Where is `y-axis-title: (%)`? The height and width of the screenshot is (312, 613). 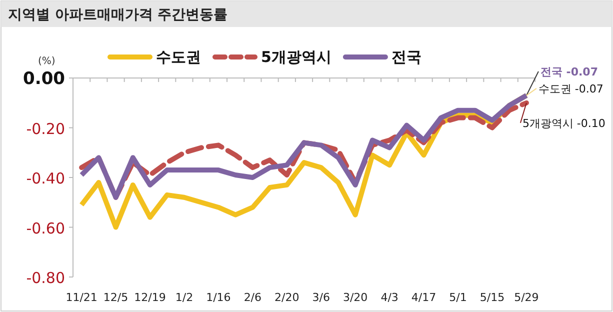 y-axis-title: (%) is located at coordinates (47, 61).